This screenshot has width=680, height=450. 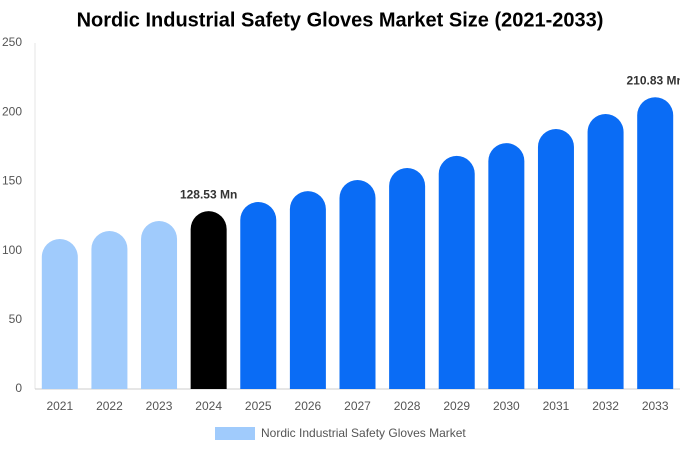 I want to click on y-tick-label: 100, so click(x=12, y=250).